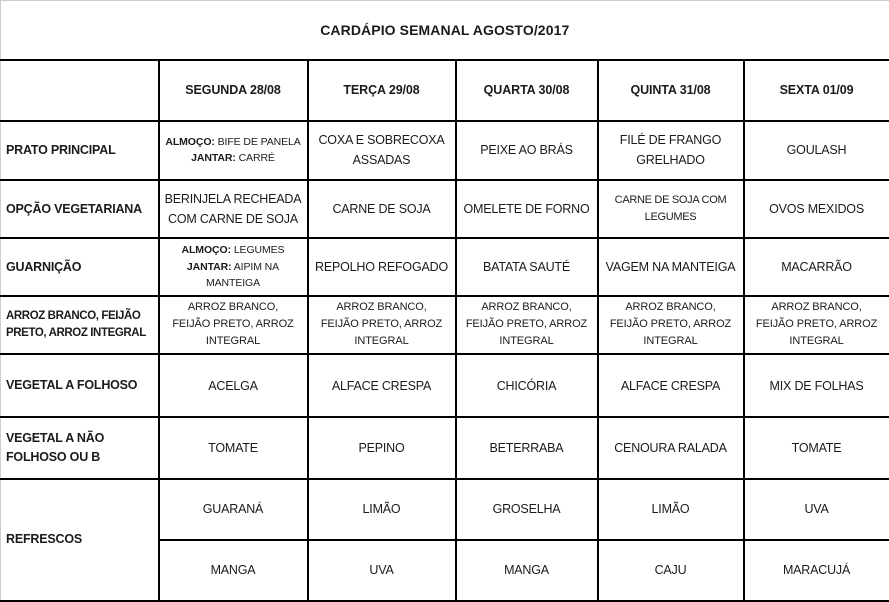  I want to click on menu-cell: CARNE DE SOJA COM LEGUMES, so click(670, 209).